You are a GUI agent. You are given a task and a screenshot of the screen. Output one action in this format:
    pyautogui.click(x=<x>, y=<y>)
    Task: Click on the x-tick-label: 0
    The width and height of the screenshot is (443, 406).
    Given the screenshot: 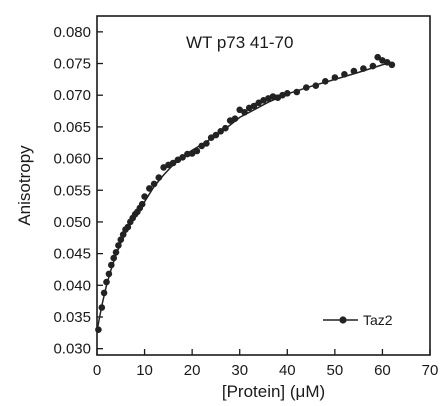 What is the action you would take?
    pyautogui.click(x=97, y=370)
    